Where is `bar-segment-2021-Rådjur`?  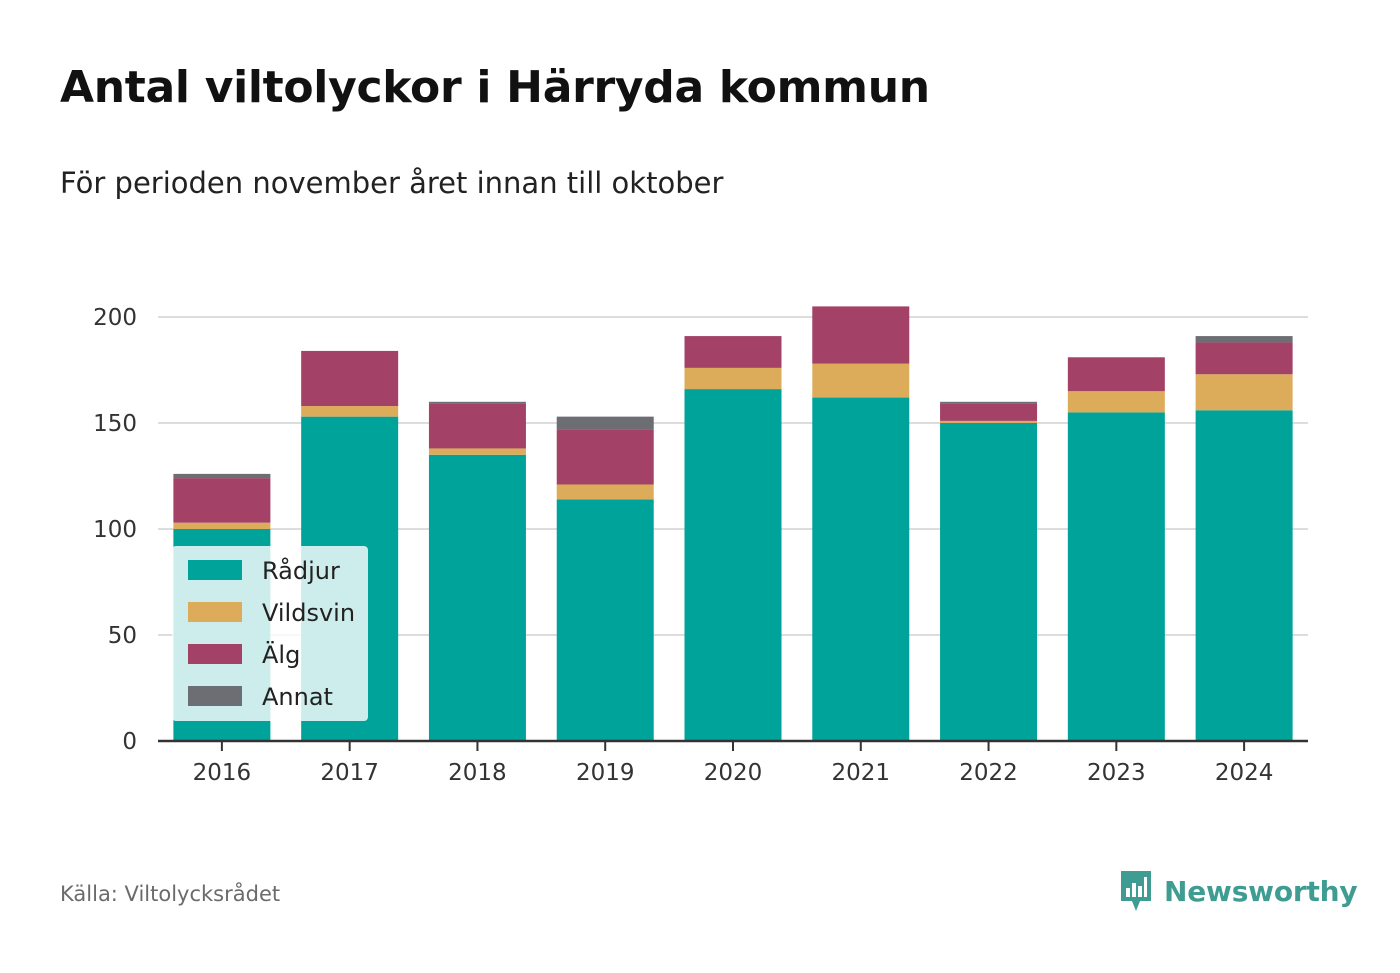
bar-segment-2021-Rådjur is located at coordinates (861, 569).